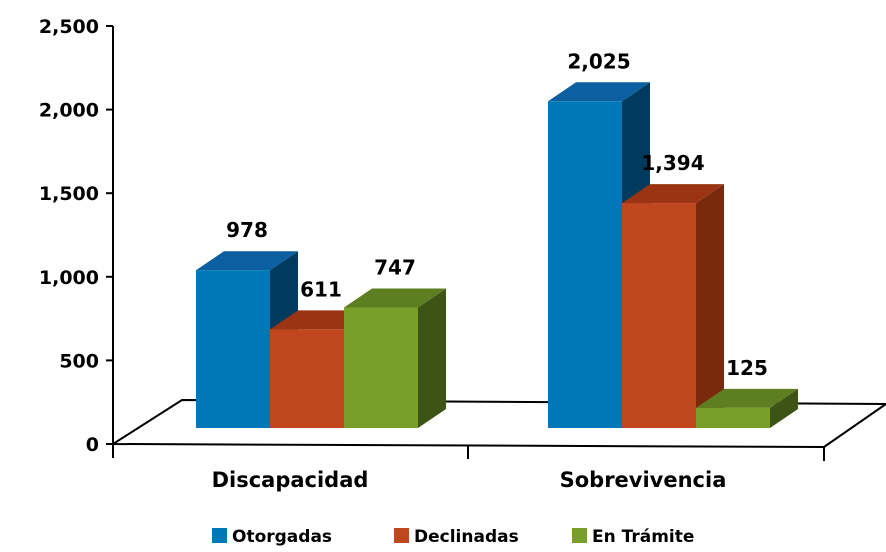 The image size is (886, 552). Describe the element at coordinates (69, 278) in the screenshot. I see `y-tick-label: 1,000` at that location.